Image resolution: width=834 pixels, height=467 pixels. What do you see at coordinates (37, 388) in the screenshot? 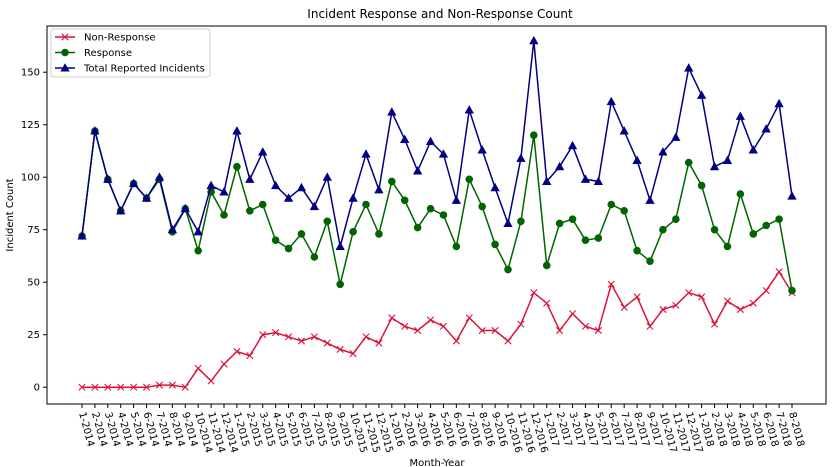
I see `y-tick-label: 0` at bounding box center [37, 388].